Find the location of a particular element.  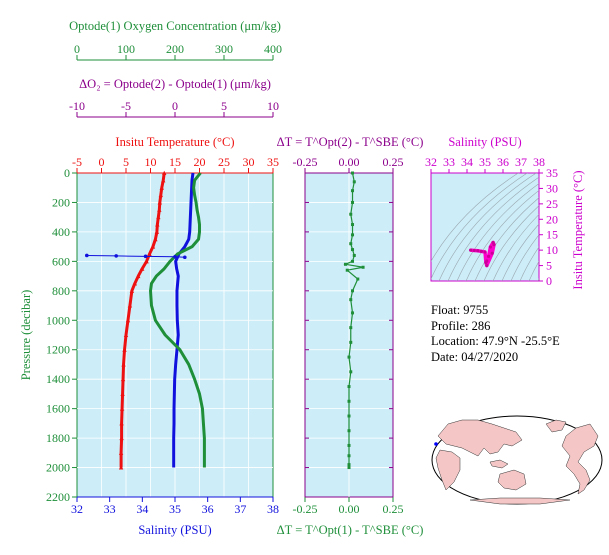

dt-top-tick-label: 0.25 is located at coordinates (393, 162).